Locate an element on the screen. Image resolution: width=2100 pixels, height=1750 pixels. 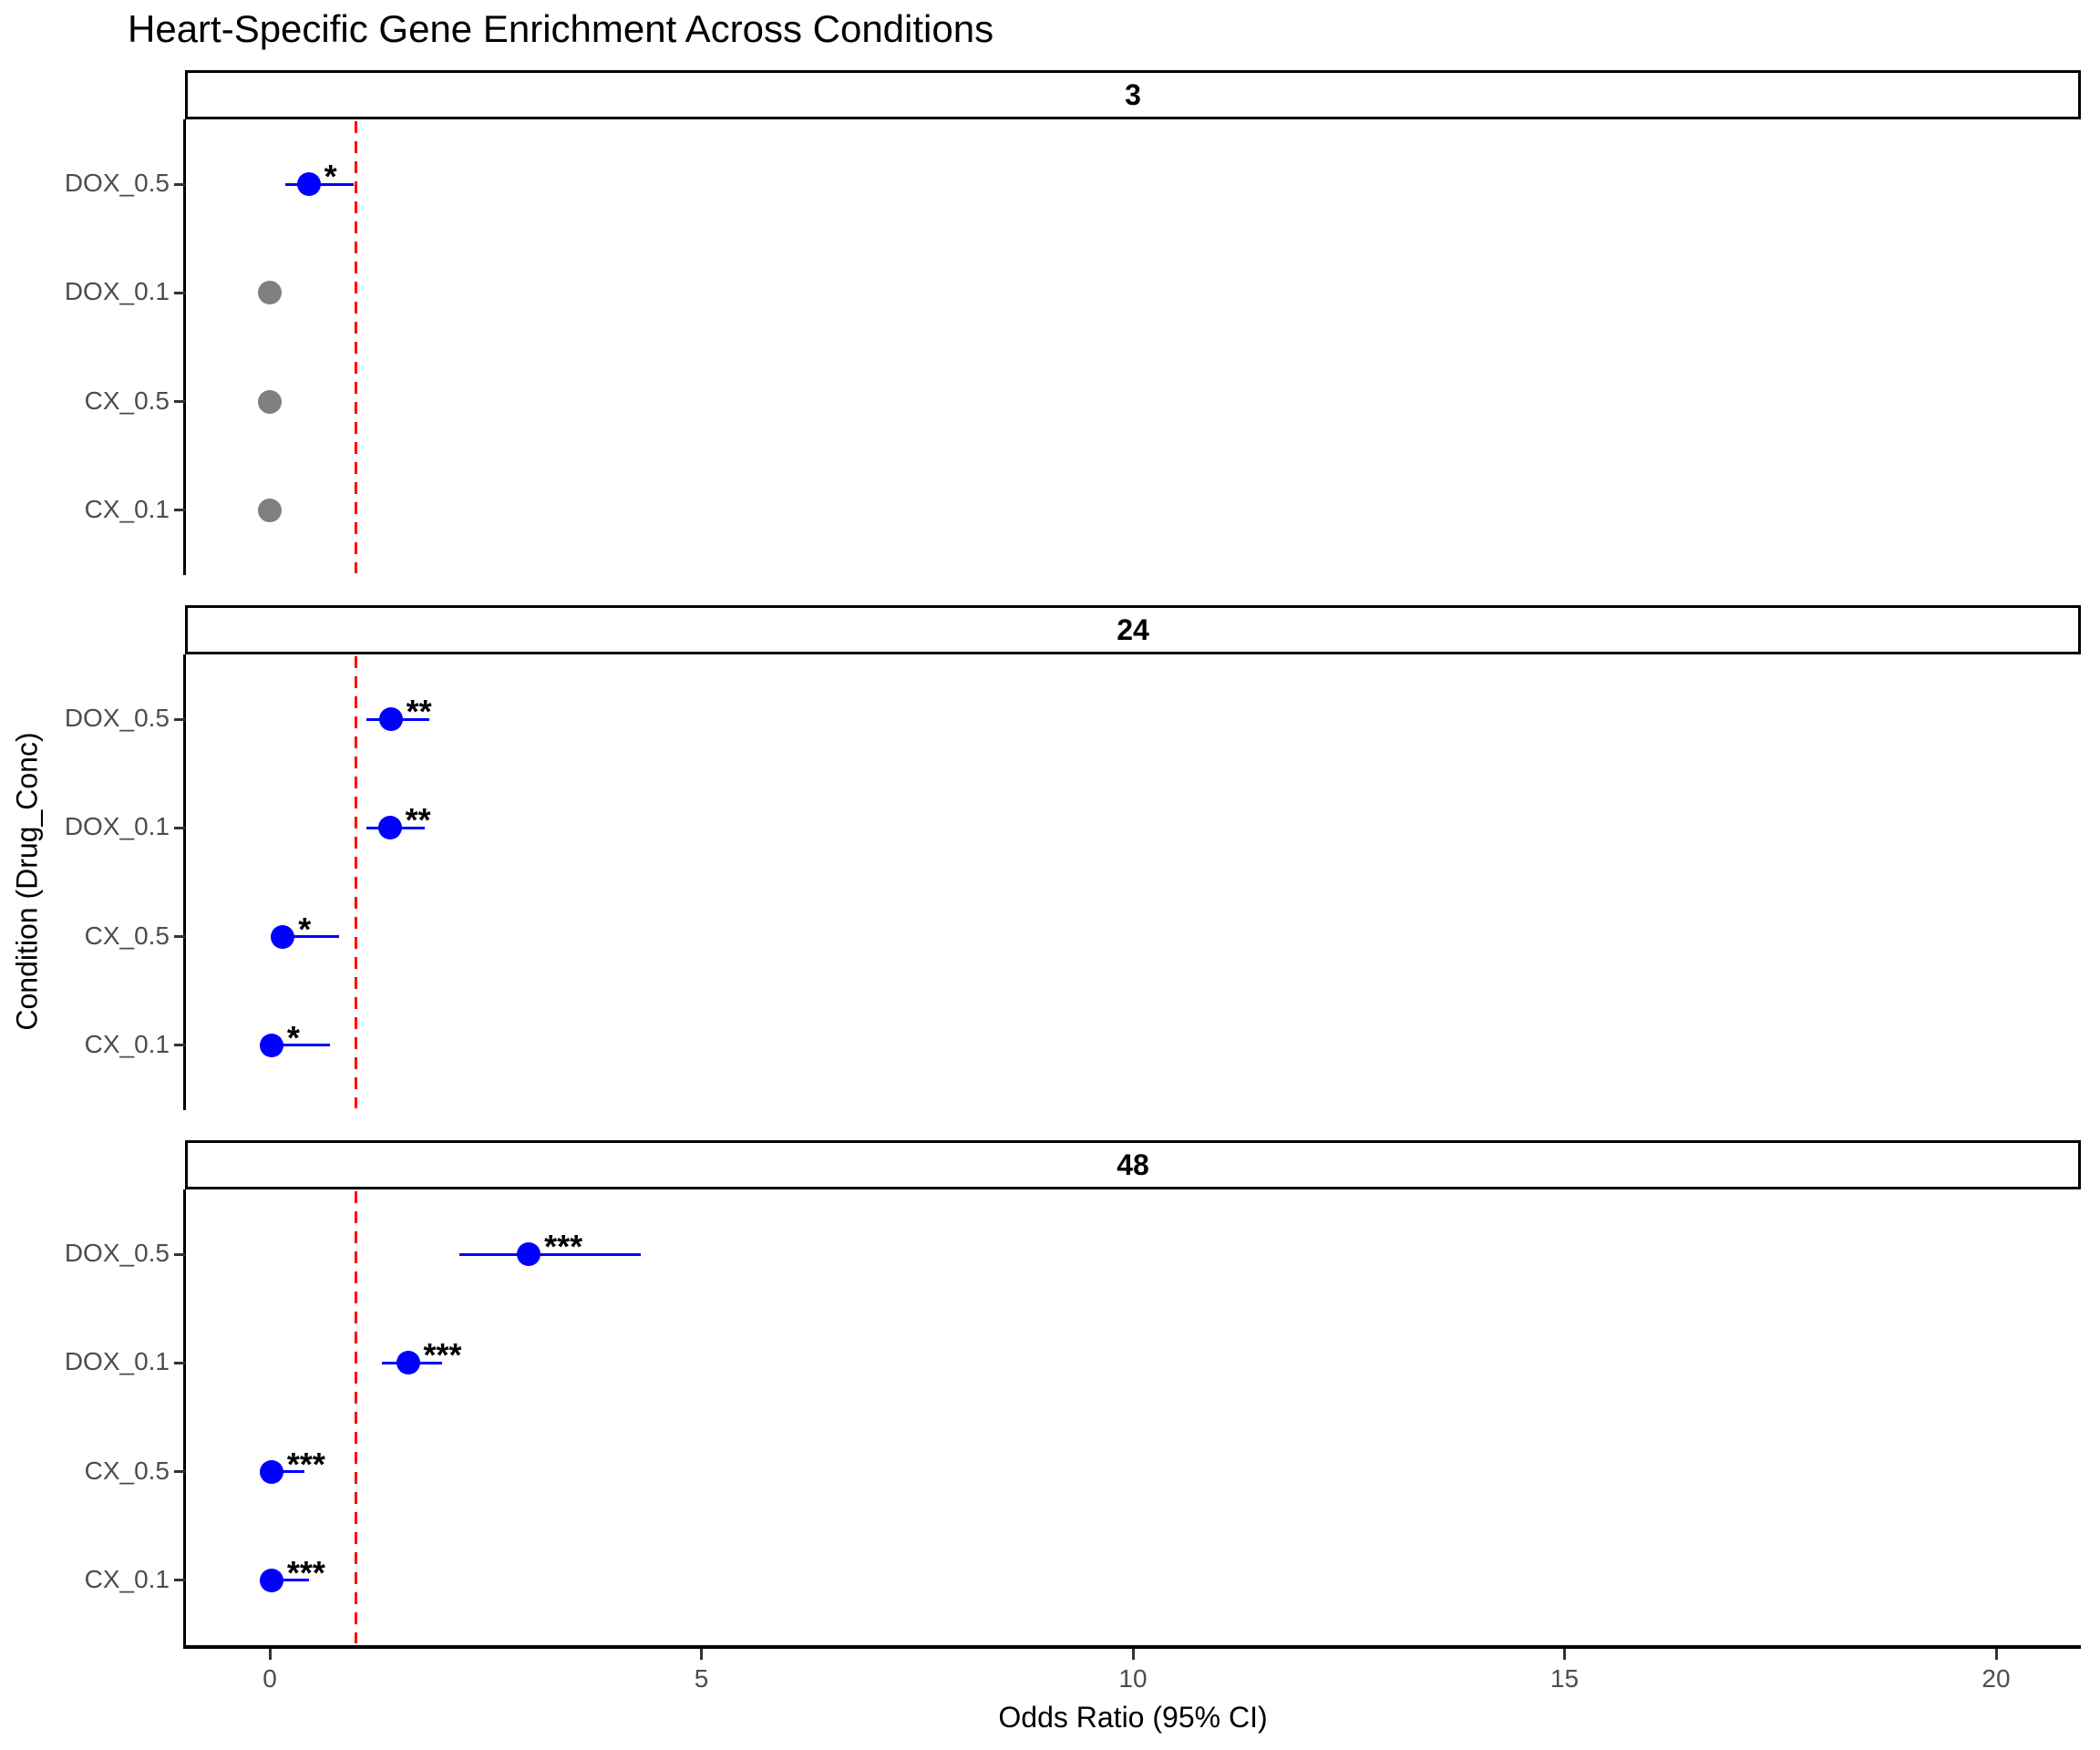
facet-strip-label: 48 is located at coordinates (1133, 1164).